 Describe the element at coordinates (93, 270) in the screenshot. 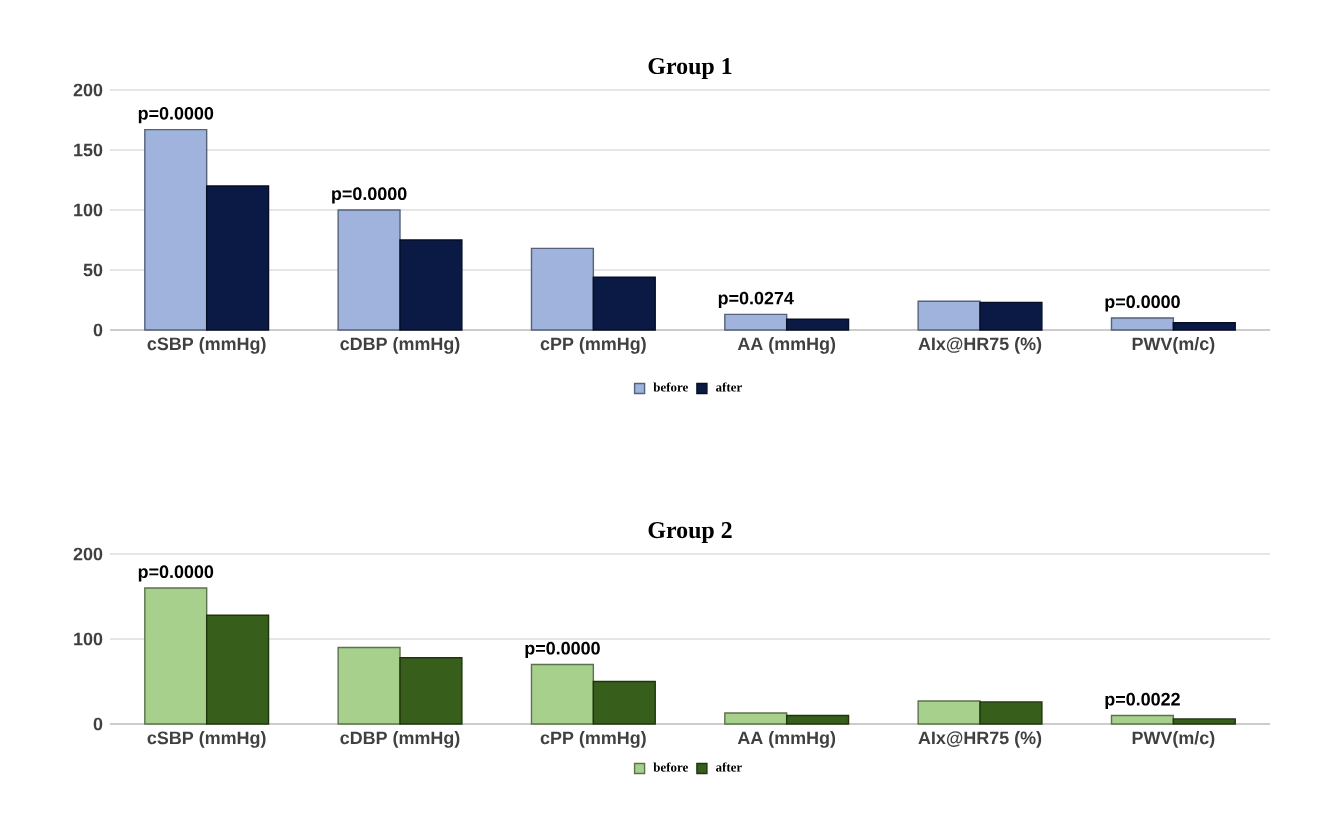

I see `y-tick-label: 50` at that location.